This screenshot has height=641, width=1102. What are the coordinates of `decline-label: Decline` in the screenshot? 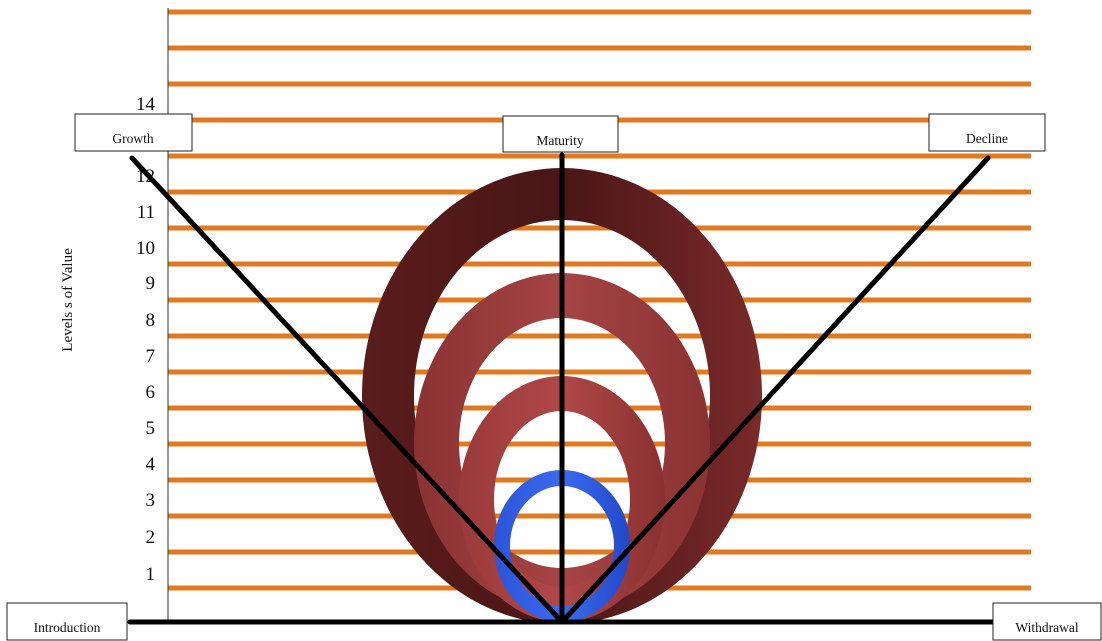 It's located at (987, 138).